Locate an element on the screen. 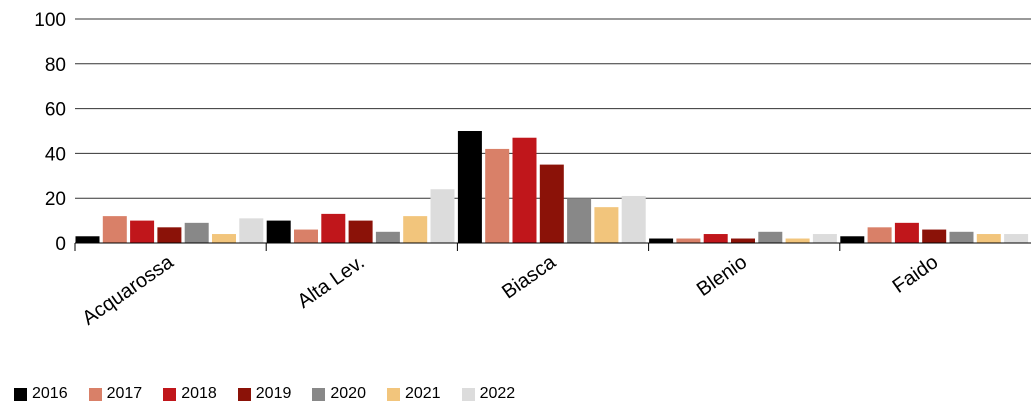  legend-item-2017: 2017 is located at coordinates (115, 394).